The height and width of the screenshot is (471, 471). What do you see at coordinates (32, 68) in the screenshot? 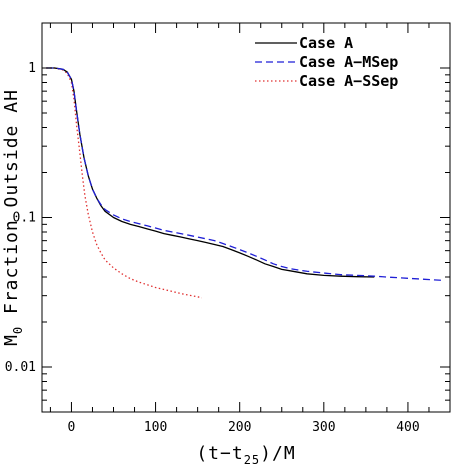
I see `y-tick-label: 1` at bounding box center [32, 68].